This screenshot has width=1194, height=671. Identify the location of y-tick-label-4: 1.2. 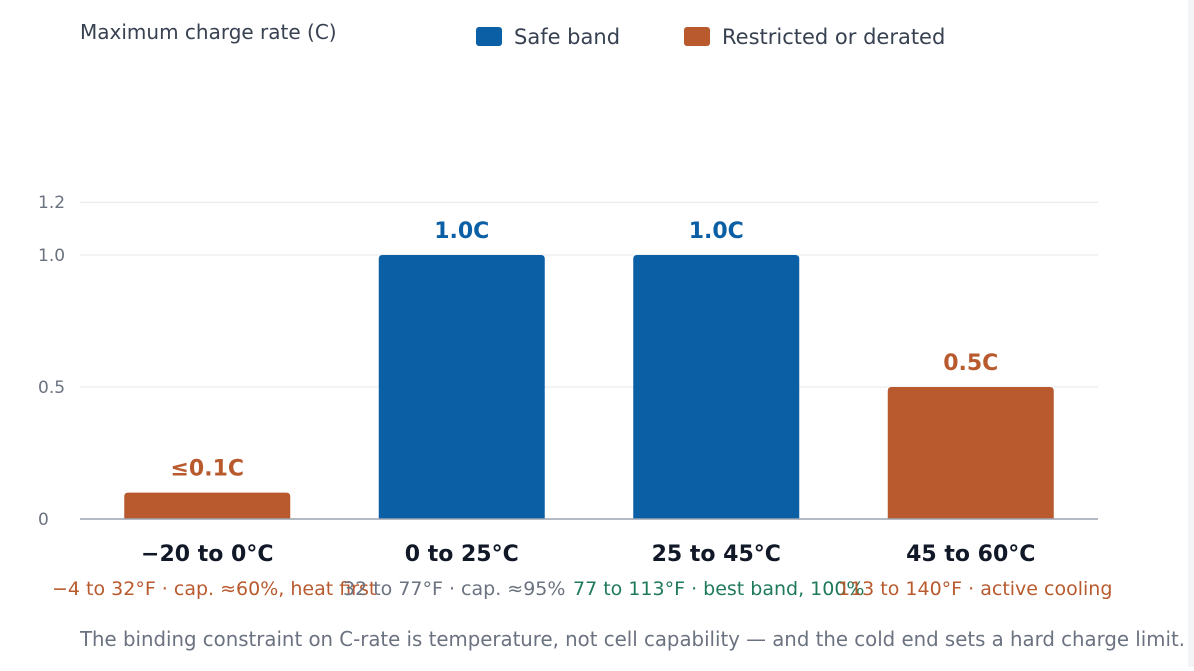
(51, 203).